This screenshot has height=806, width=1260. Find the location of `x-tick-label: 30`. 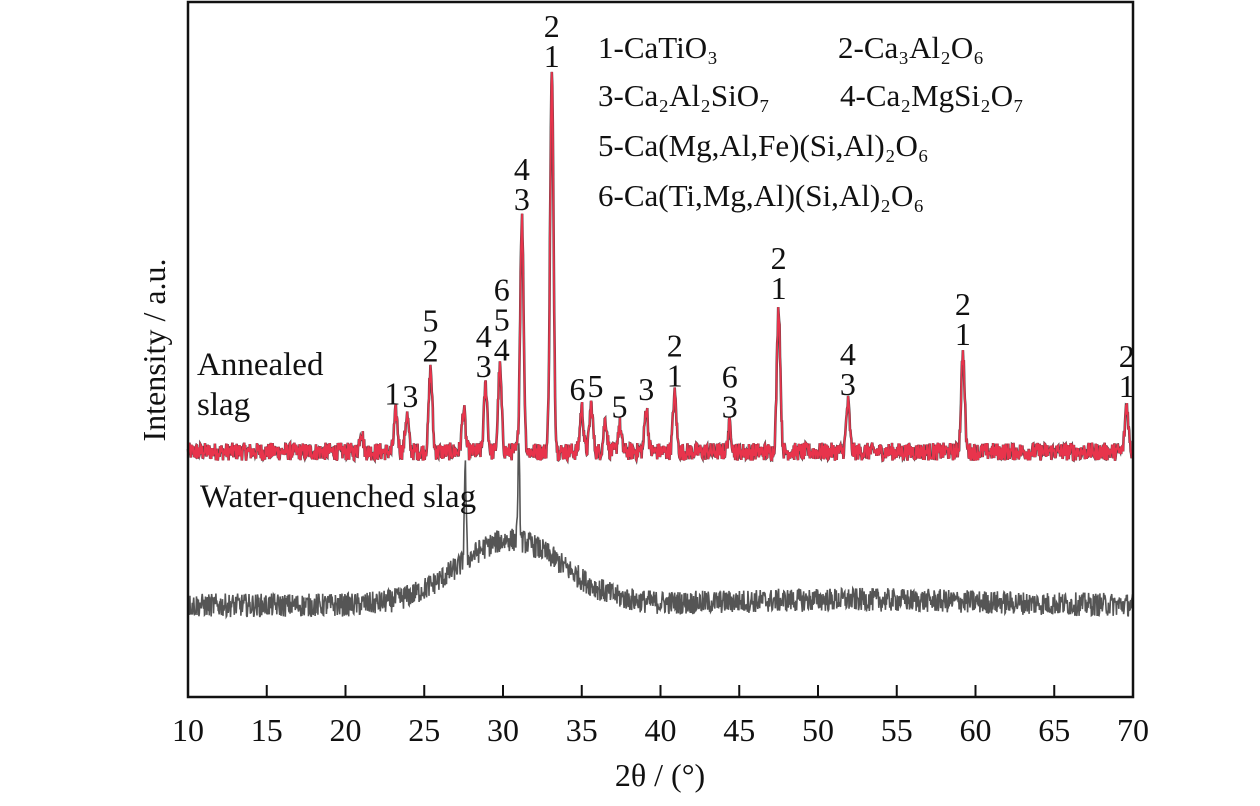

x-tick-label: 30 is located at coordinates (503, 730).